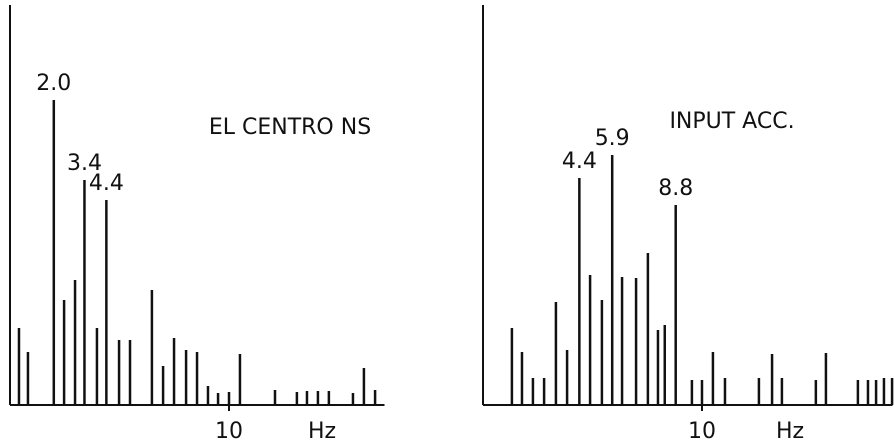 The height and width of the screenshot is (446, 894). I want to click on peak-label: 8.8, so click(675, 188).